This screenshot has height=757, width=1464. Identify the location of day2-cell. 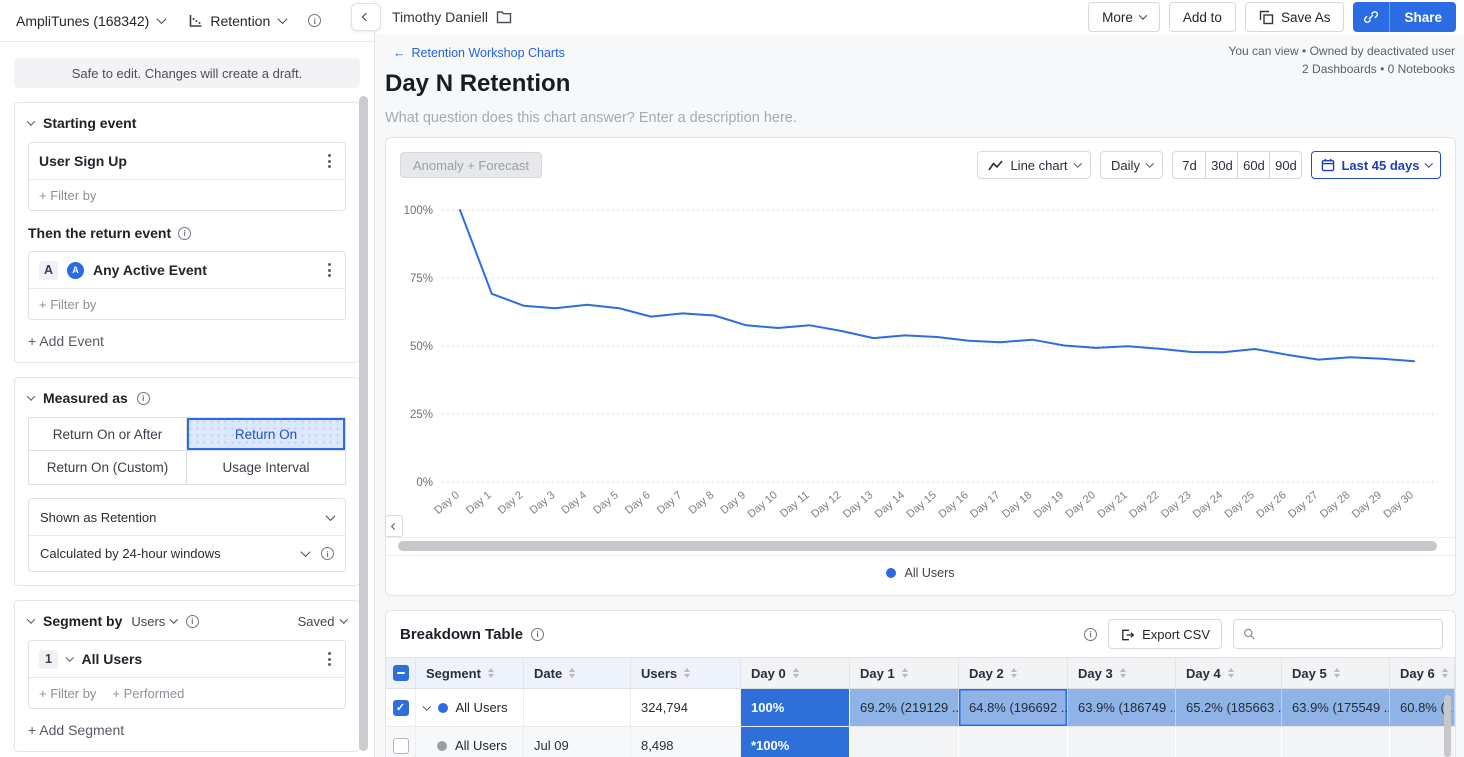
(1013, 742).